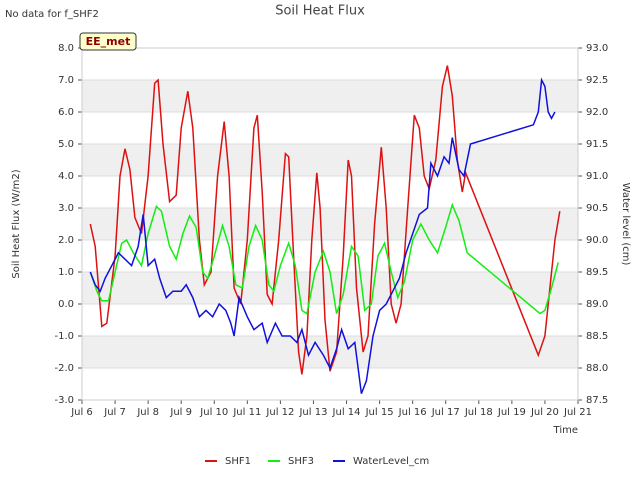 This screenshot has width=640, height=480. What do you see at coordinates (346, 412) in the screenshot?
I see `x-tick-label: Jul 14` at bounding box center [346, 412].